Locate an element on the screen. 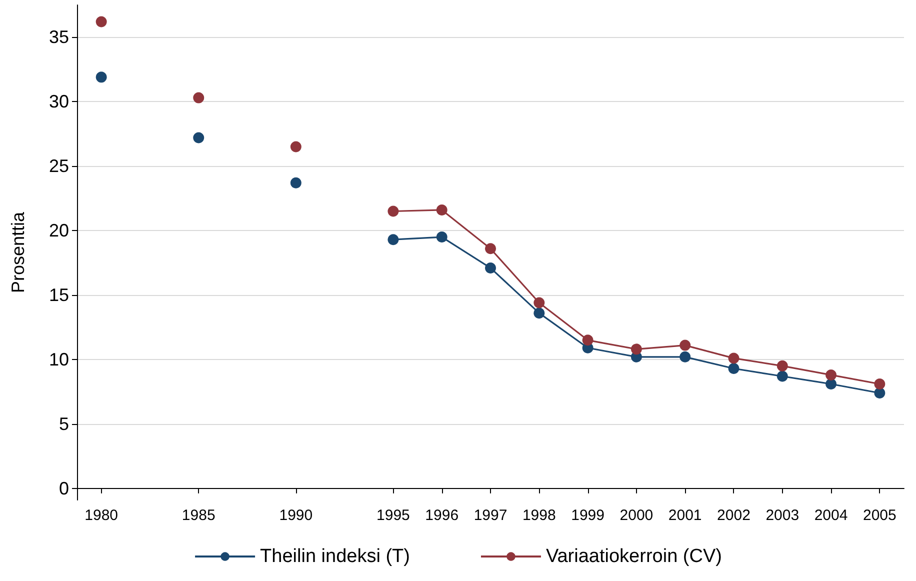 The width and height of the screenshot is (916, 581). x-tick-label: 1997 is located at coordinates (491, 515).